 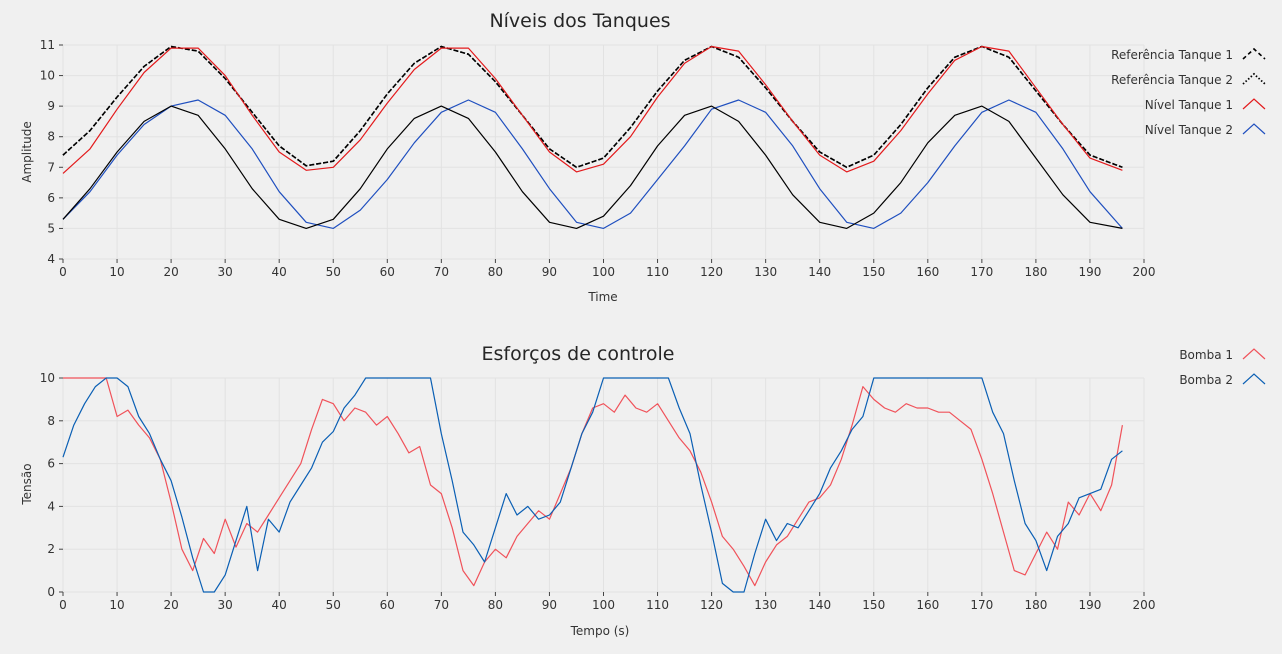 I want to click on y-tick-label: 7, so click(x=51, y=167).